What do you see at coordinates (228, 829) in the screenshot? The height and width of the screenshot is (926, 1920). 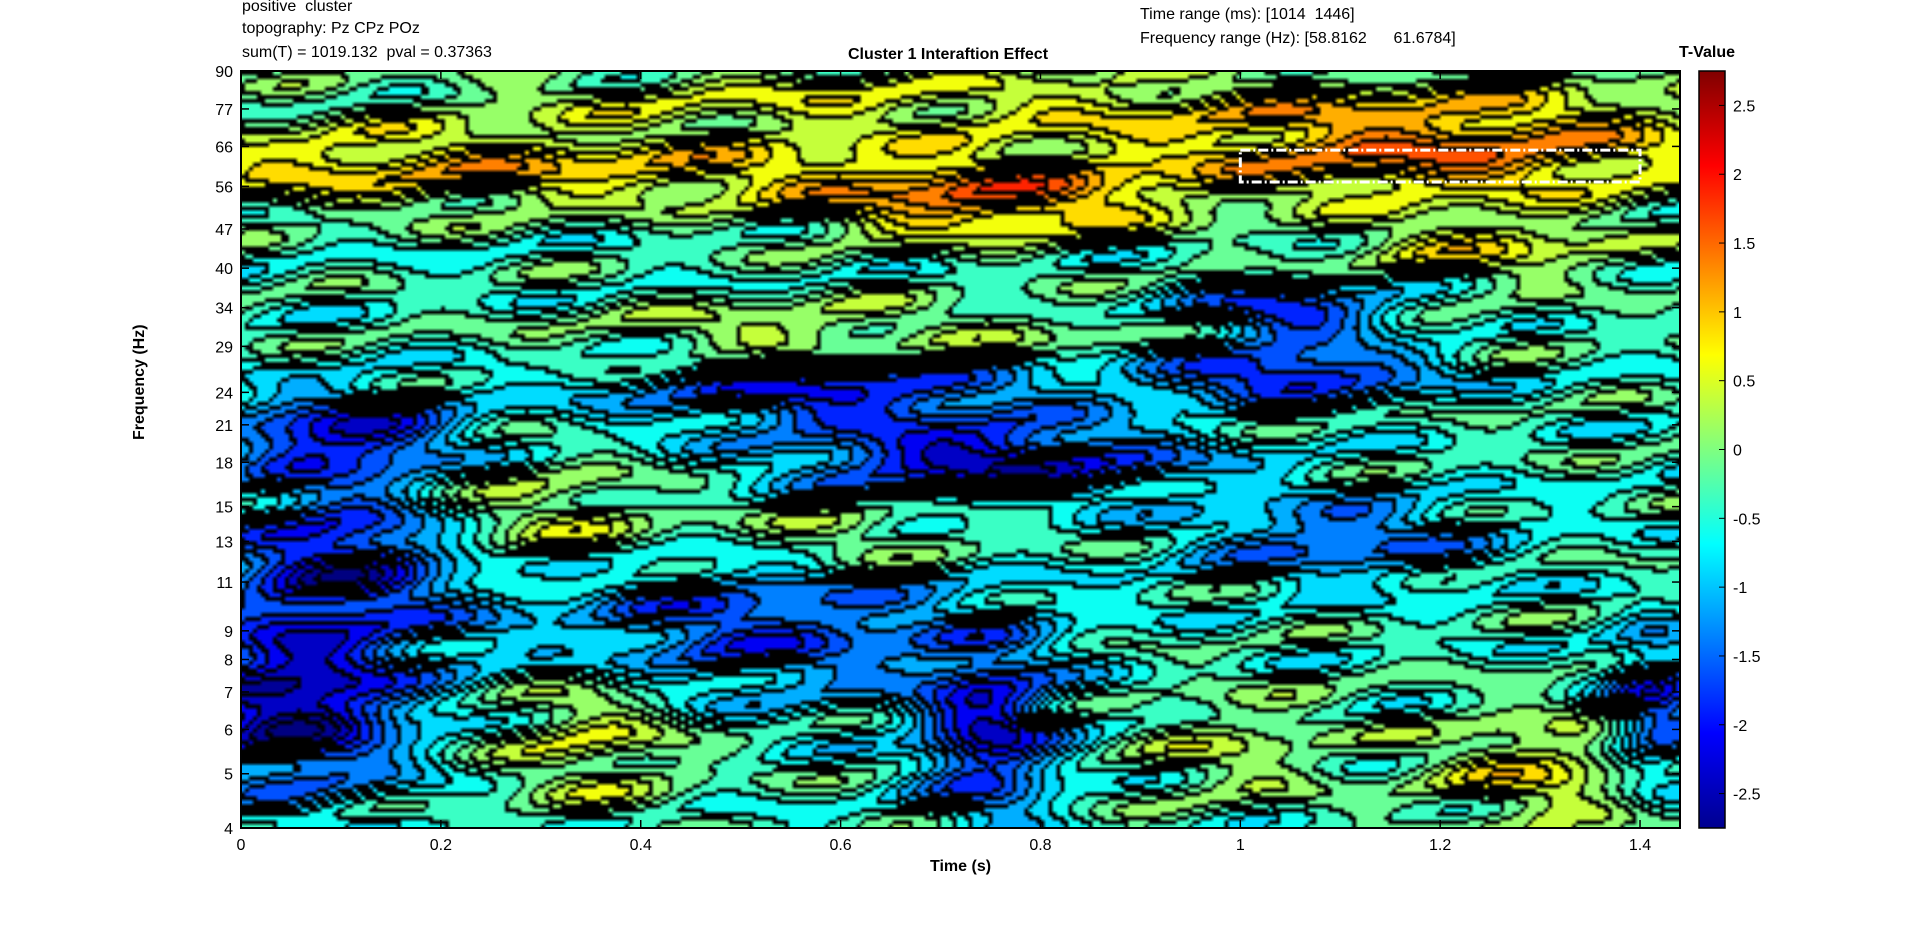 I see `y-tick-label: 4` at bounding box center [228, 829].